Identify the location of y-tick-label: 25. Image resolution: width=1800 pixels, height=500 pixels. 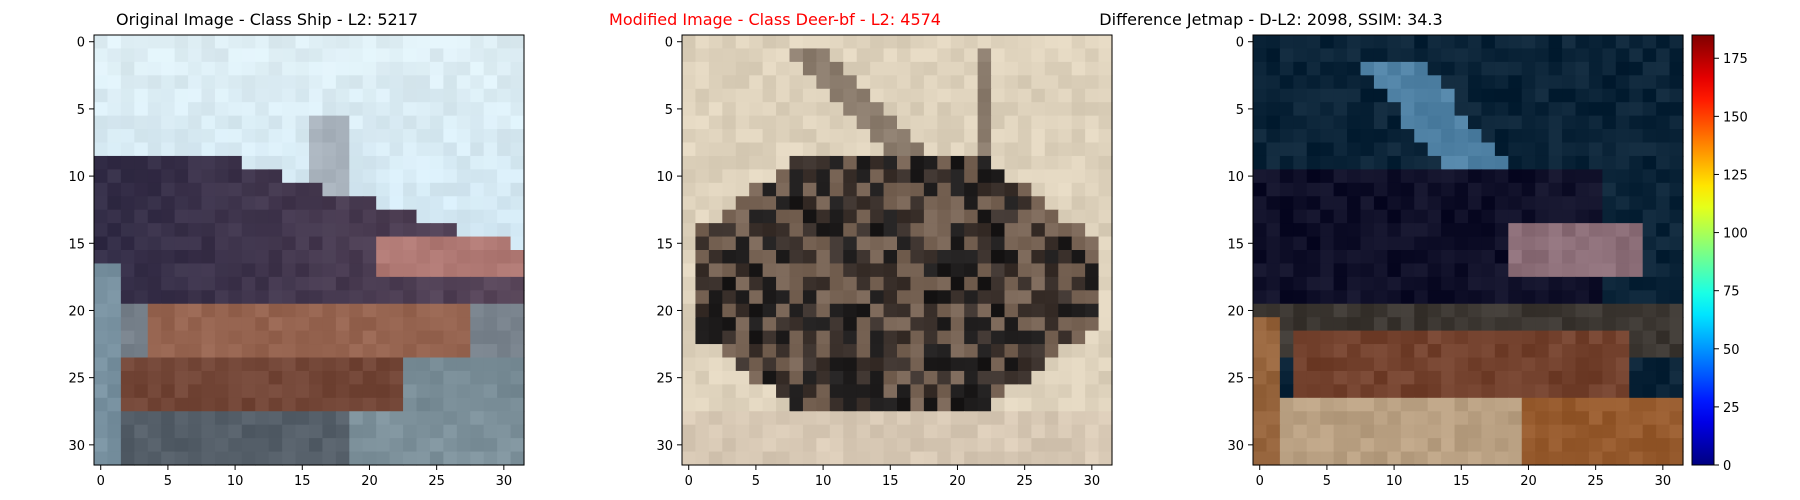
(76, 379).